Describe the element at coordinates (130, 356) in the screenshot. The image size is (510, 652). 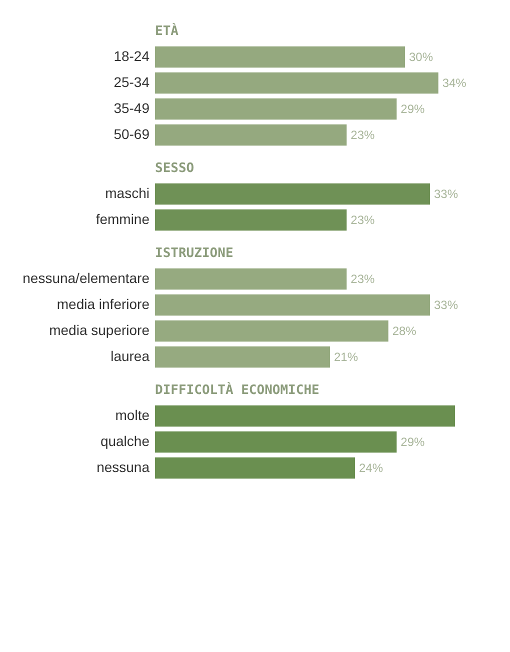
I see `y-tick-label: laurea` at that location.